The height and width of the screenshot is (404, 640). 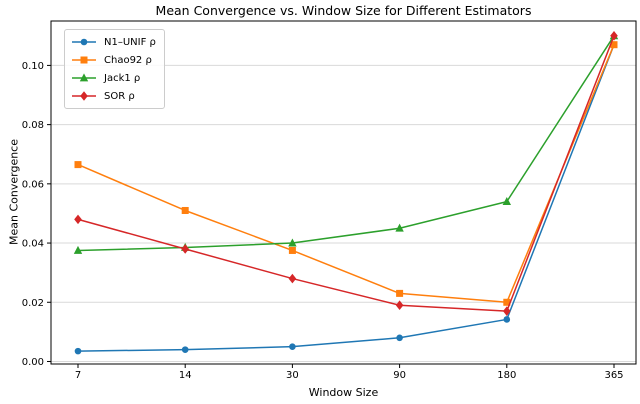 I want to click on x-tick-label: 14, so click(x=185, y=375).